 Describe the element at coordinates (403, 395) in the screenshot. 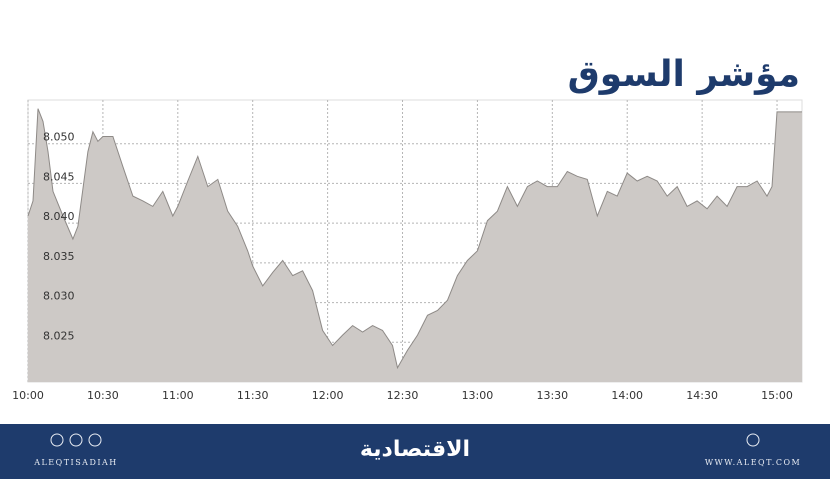

I see `x-tick-label: 12:30` at that location.